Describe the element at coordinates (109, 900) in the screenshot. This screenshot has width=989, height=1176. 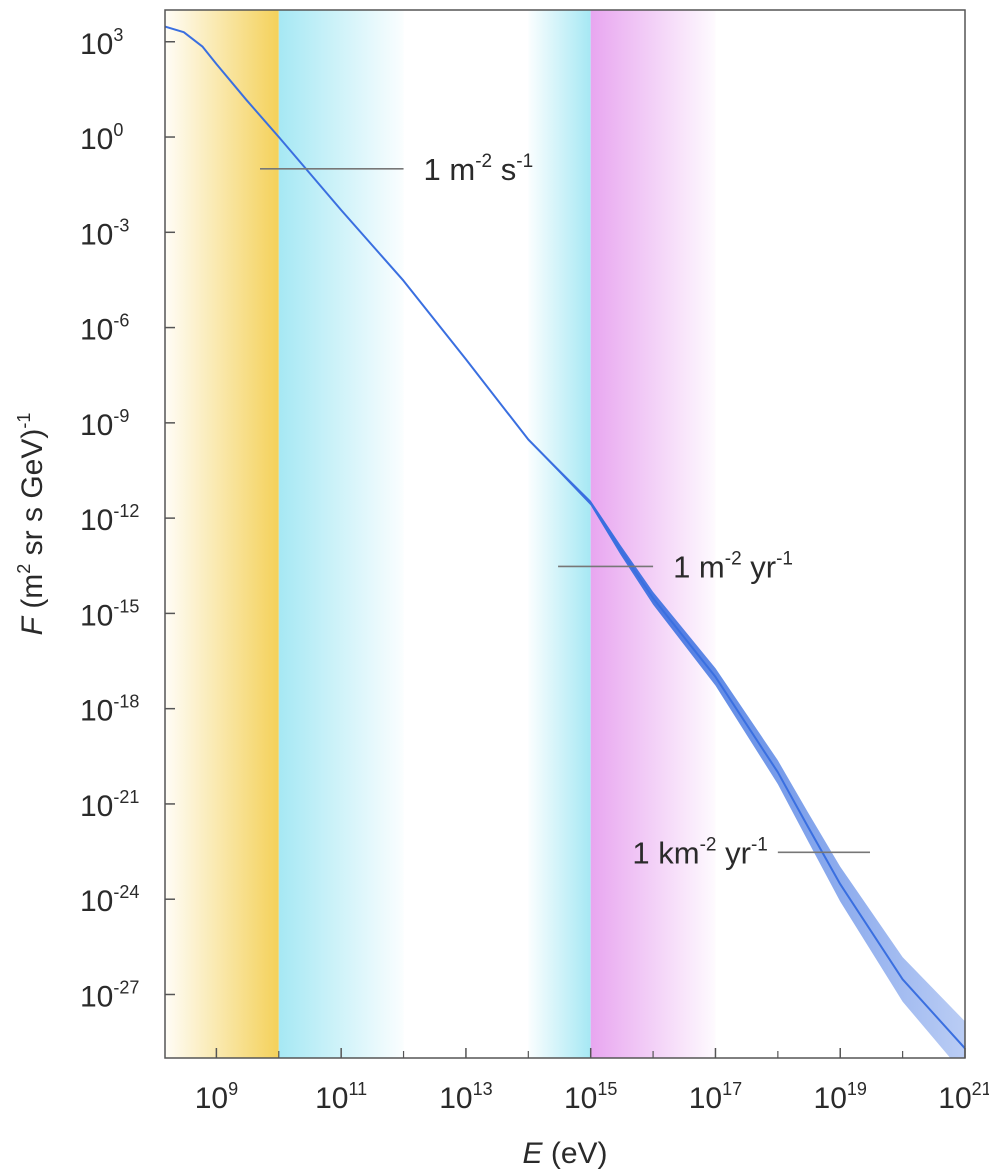
I see `y-tick-label: 10⁻²⁴` at that location.